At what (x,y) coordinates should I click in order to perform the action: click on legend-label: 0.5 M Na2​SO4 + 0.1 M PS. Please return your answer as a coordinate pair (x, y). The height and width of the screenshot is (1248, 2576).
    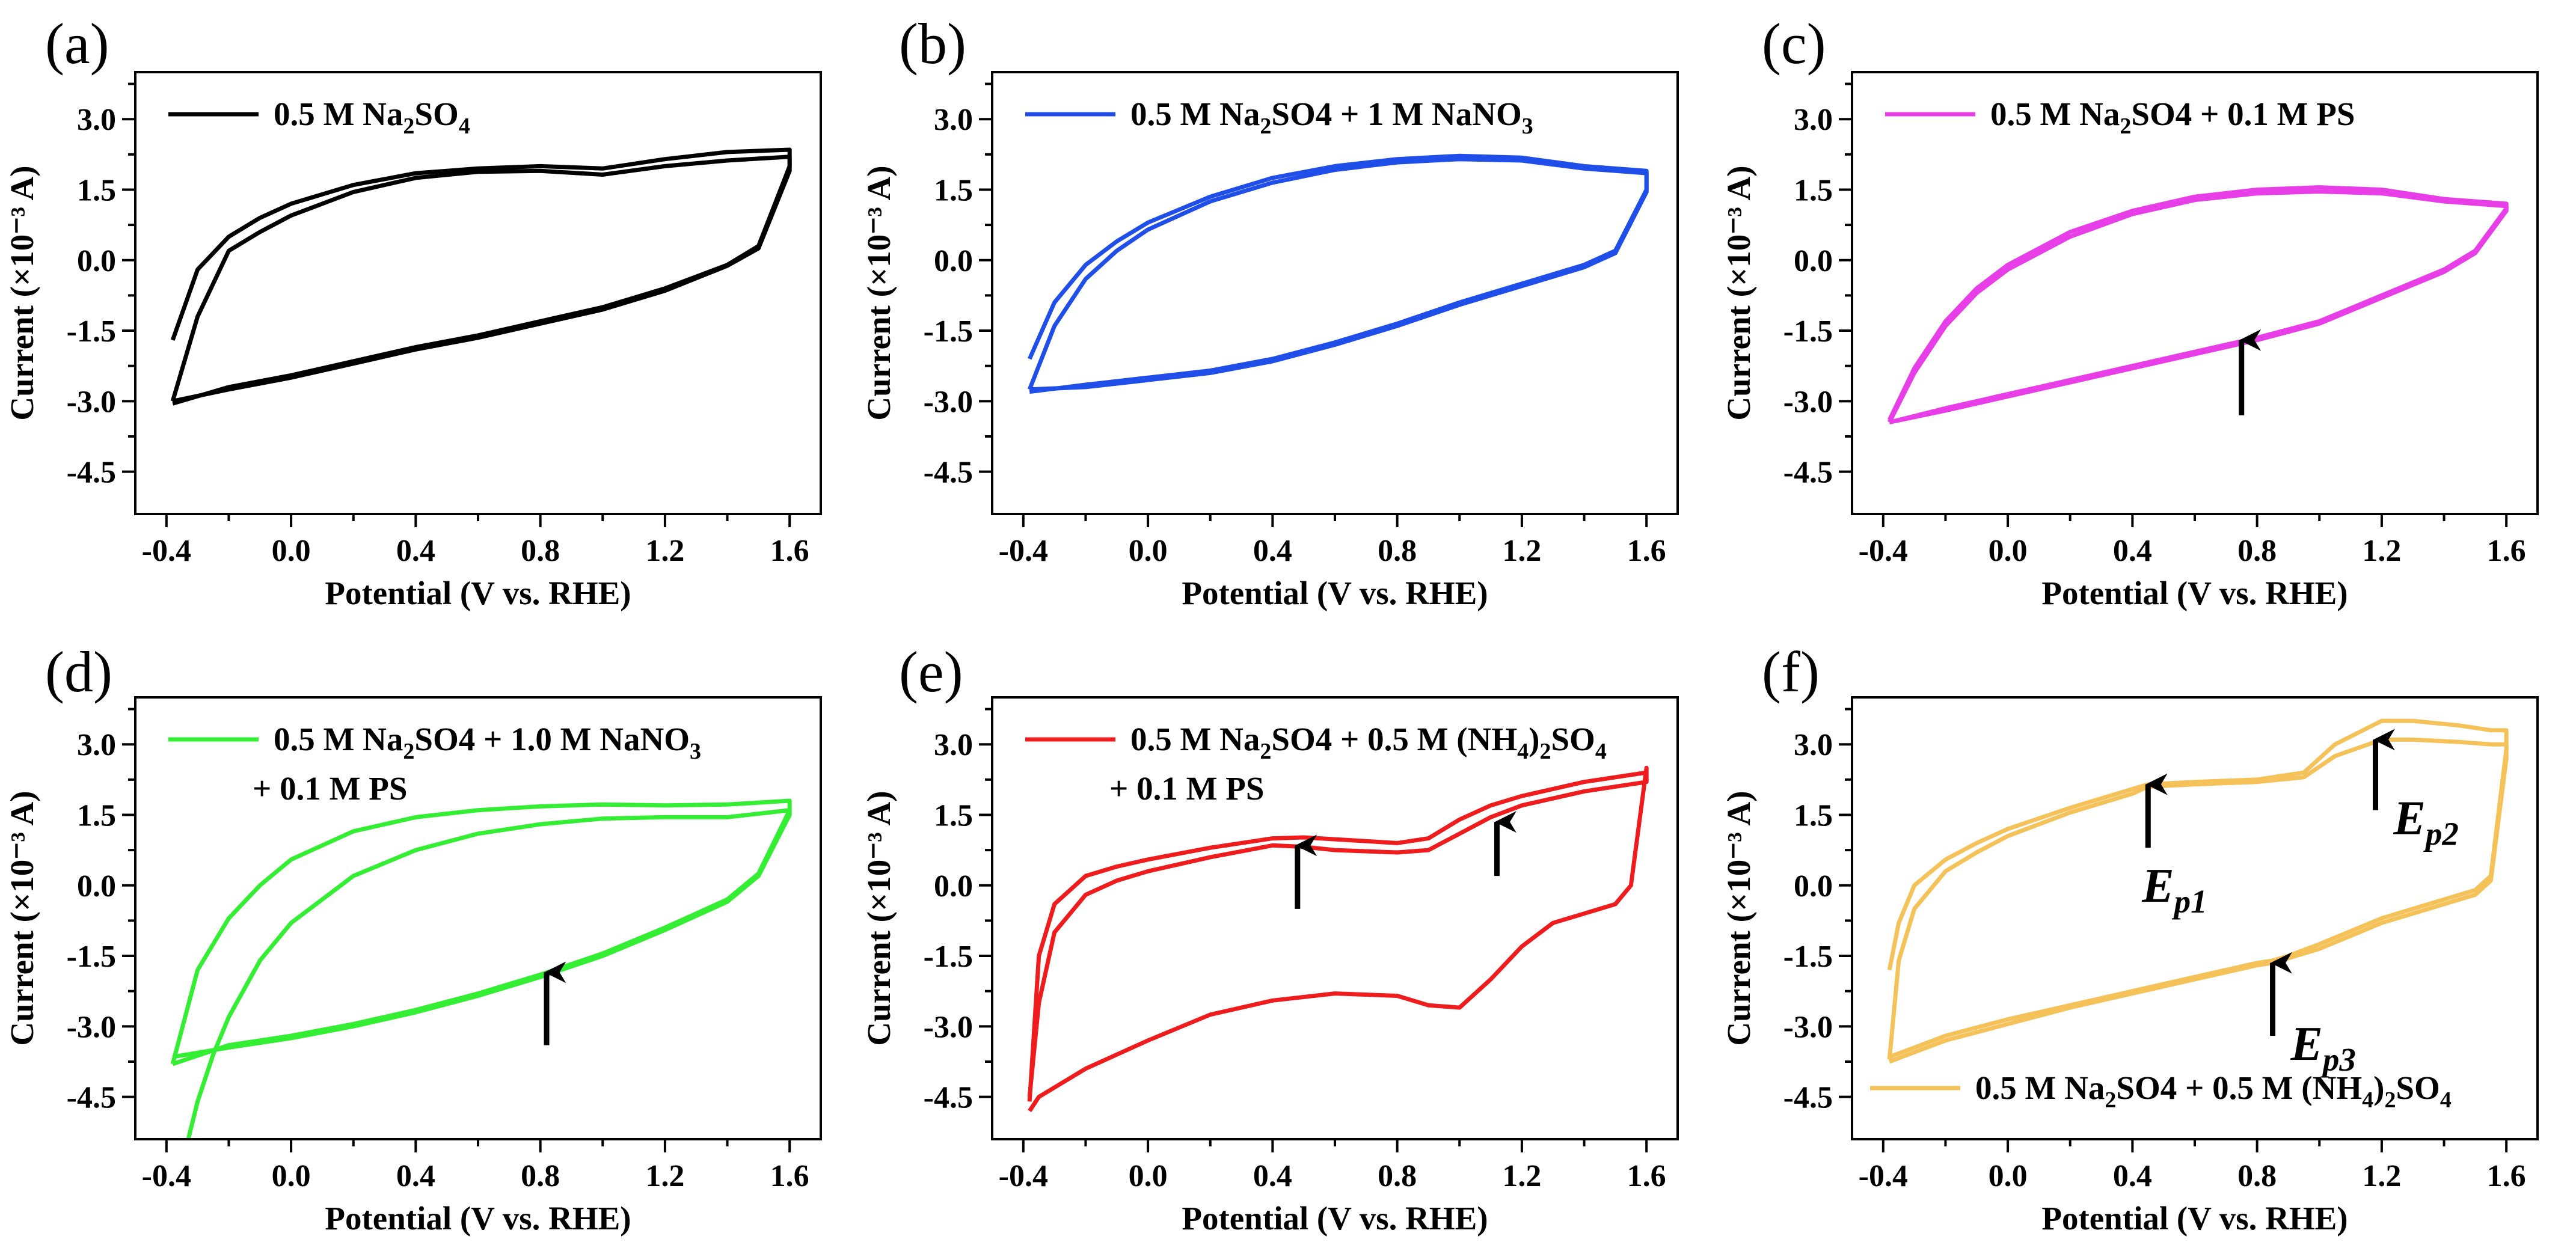
    Looking at the image, I should click on (2172, 118).